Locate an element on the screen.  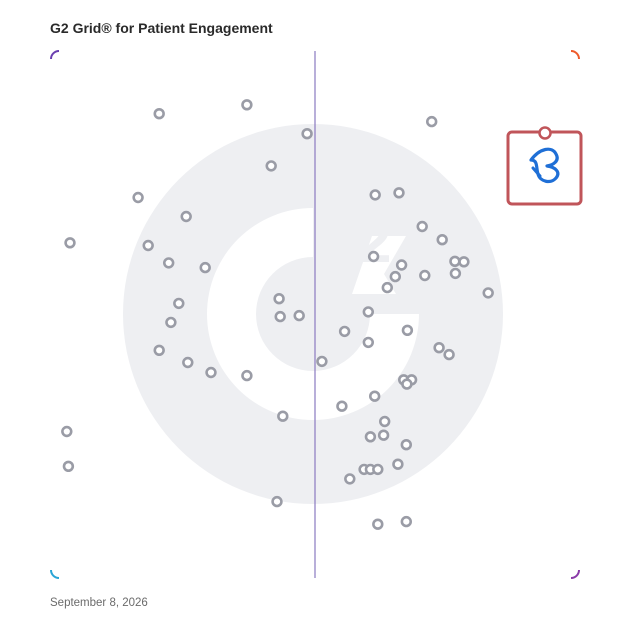
highlighted-product is located at coordinates (544, 166).